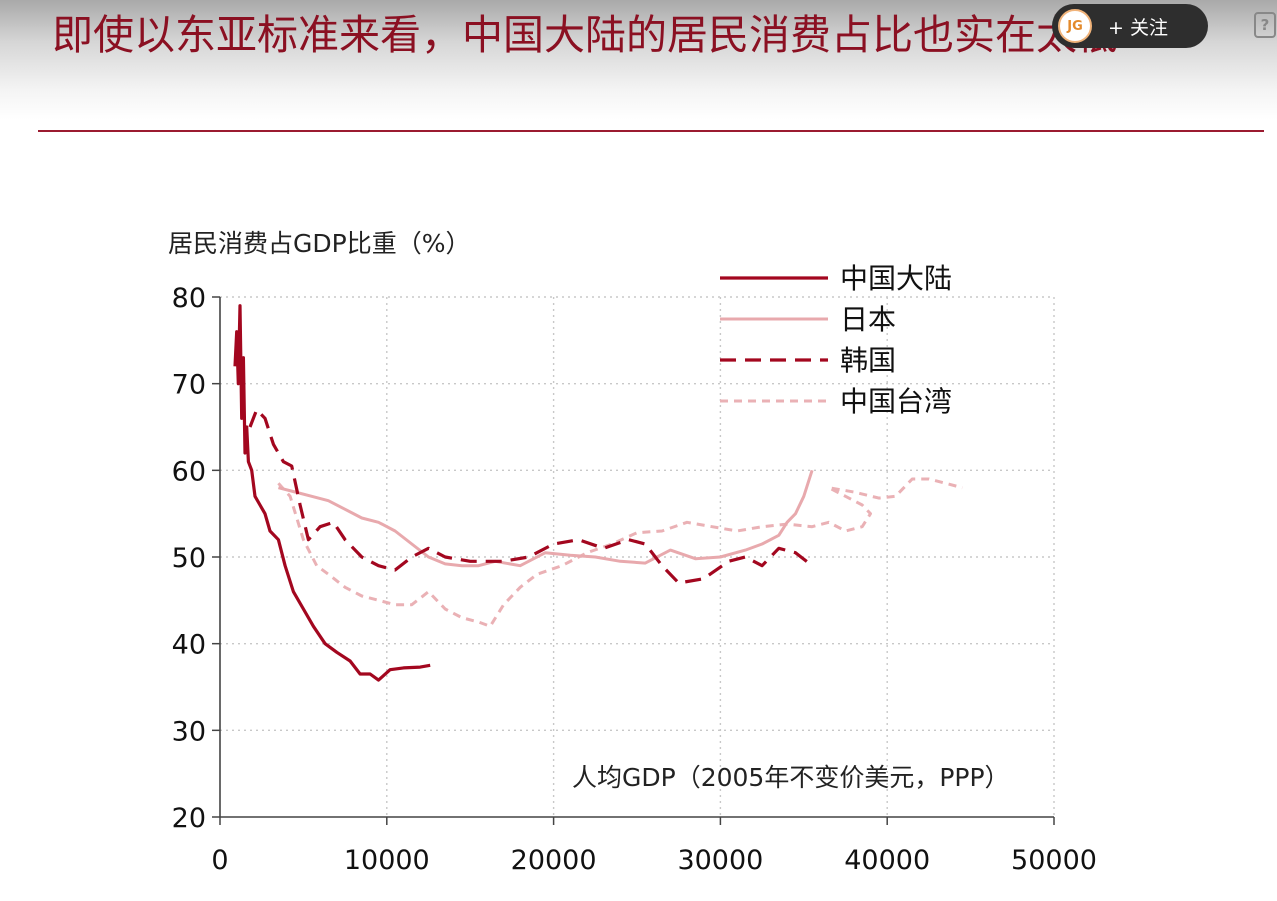 This screenshot has width=1277, height=901. Describe the element at coordinates (189, 645) in the screenshot. I see `y-tick-label: 40` at that location.